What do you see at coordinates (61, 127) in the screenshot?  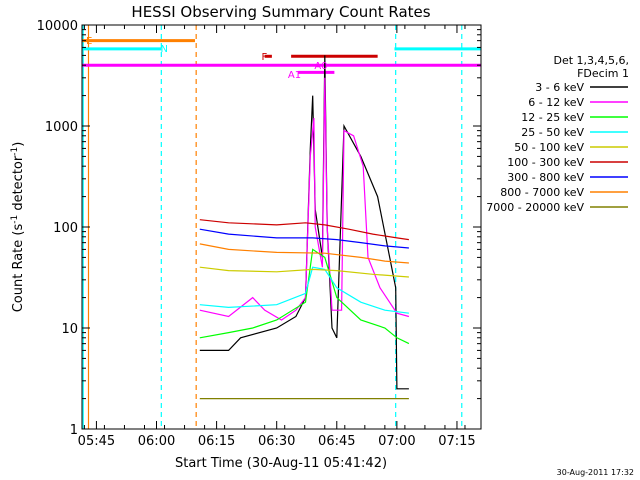 I see `y-tick-label: 1000` at bounding box center [61, 127].